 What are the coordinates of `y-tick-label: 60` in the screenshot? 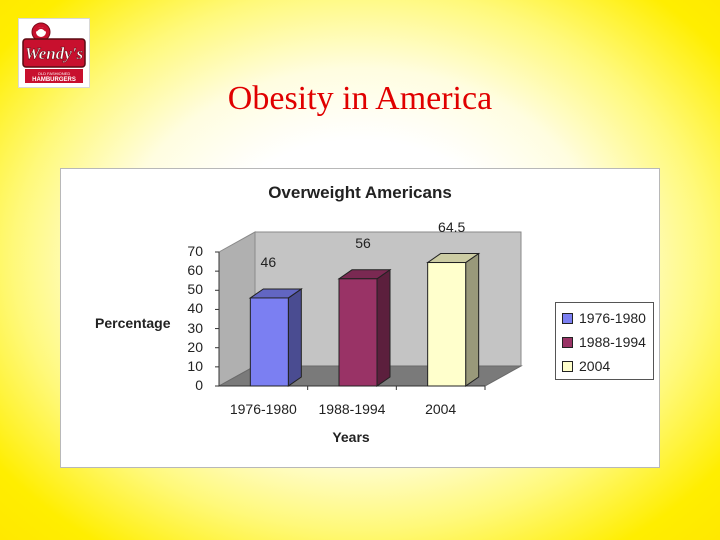 It's located at (195, 270).